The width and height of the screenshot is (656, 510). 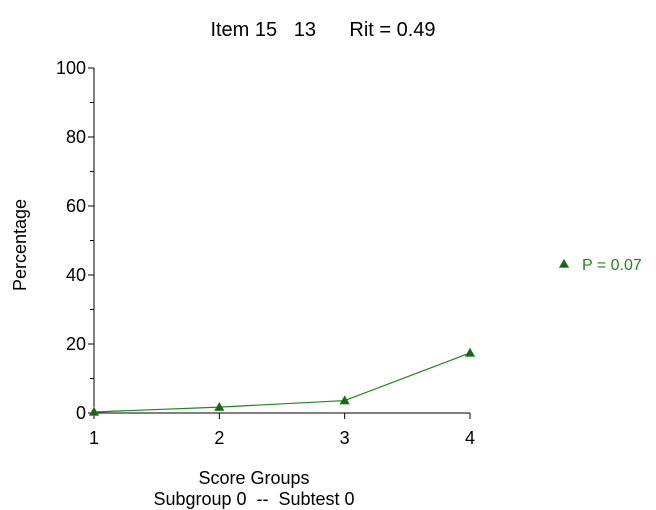 I want to click on y-tick-label: 20, so click(x=76, y=344).